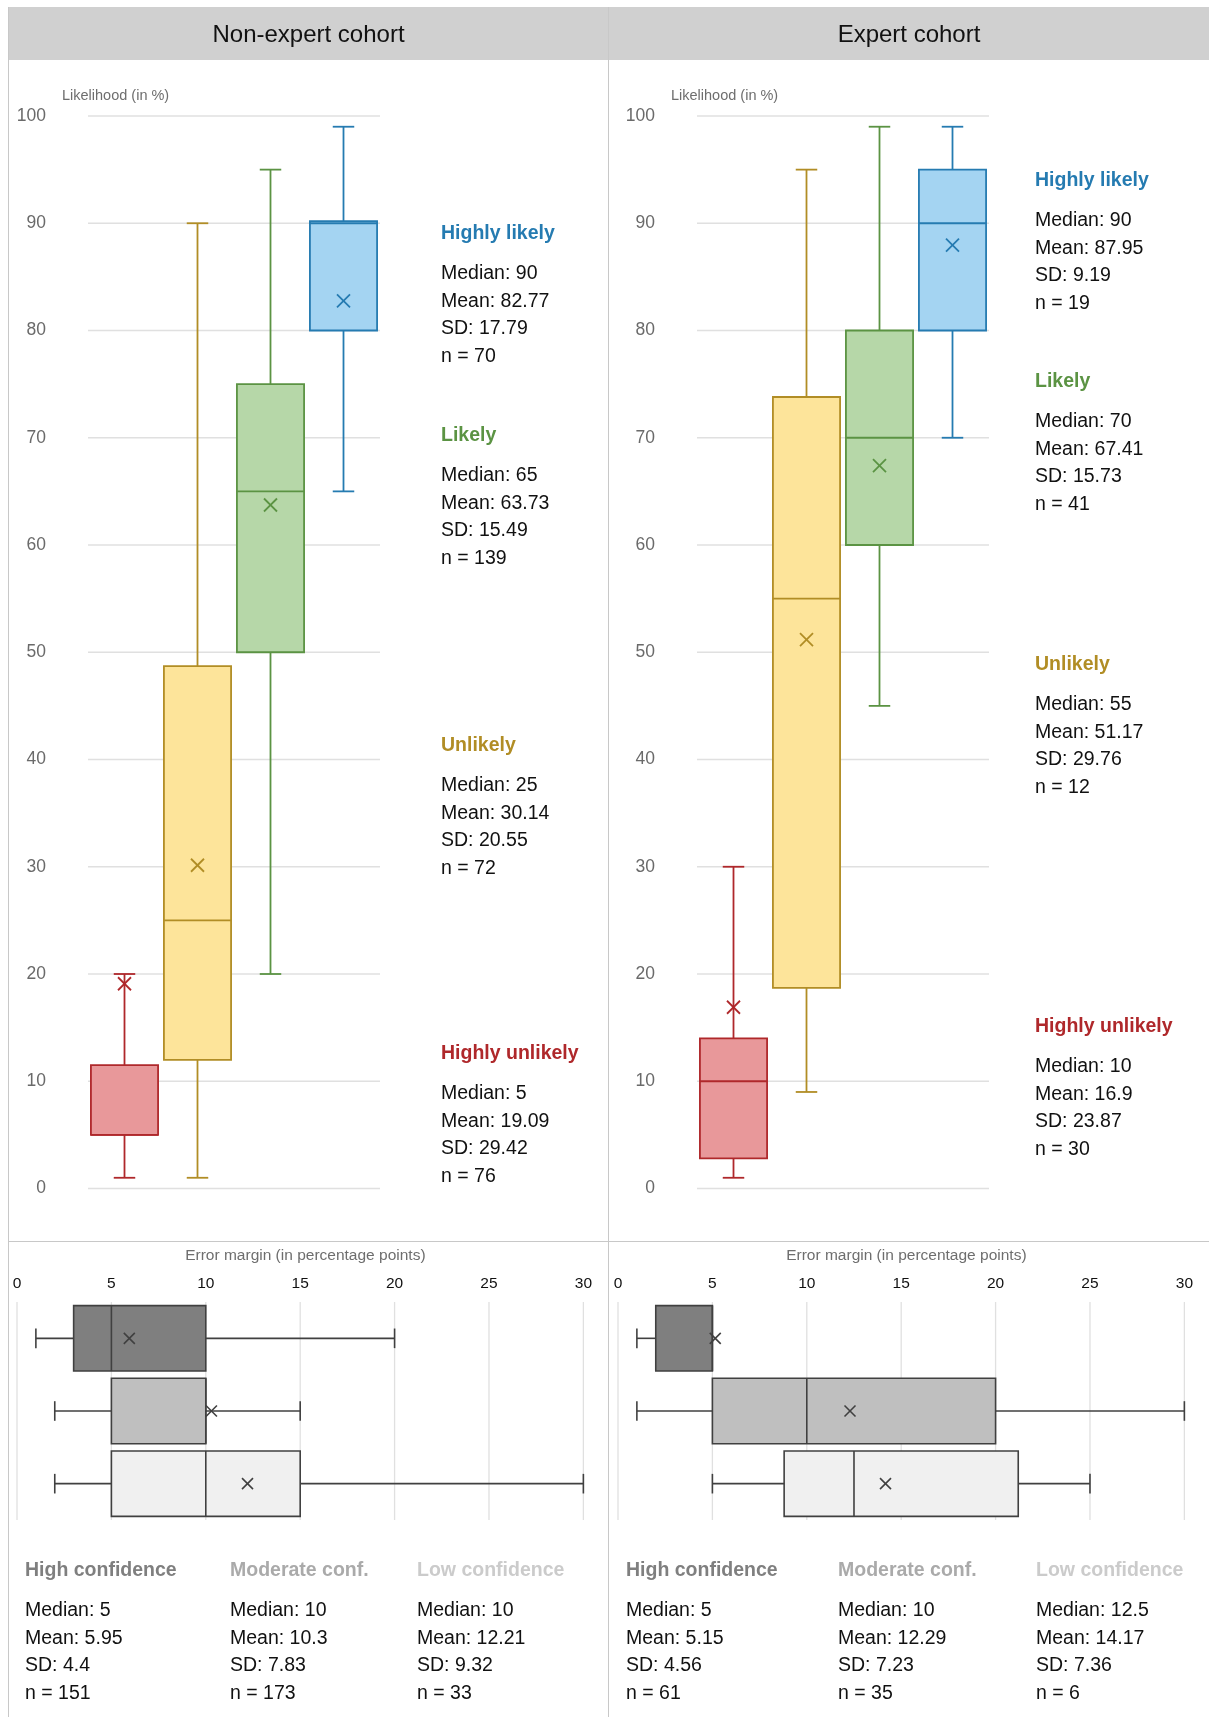  I want to click on text: Unlikely Median: 25 Mean: 30.14 SD: 20.55 n = 72, so click(495, 806).